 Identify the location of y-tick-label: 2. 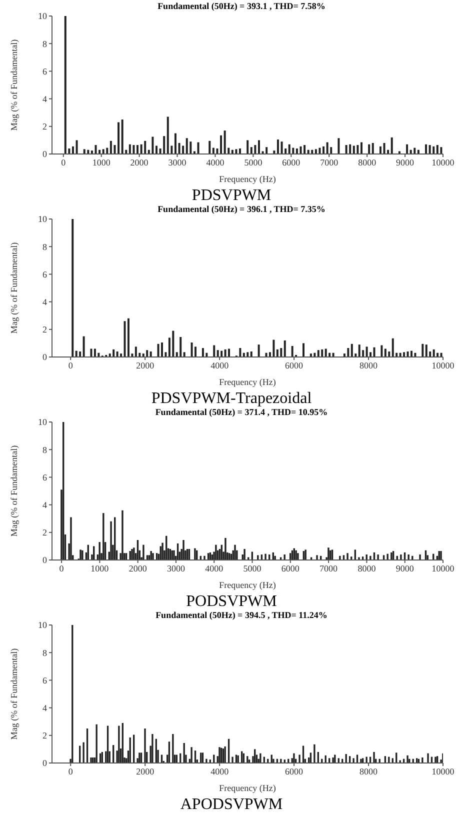
(44, 127).